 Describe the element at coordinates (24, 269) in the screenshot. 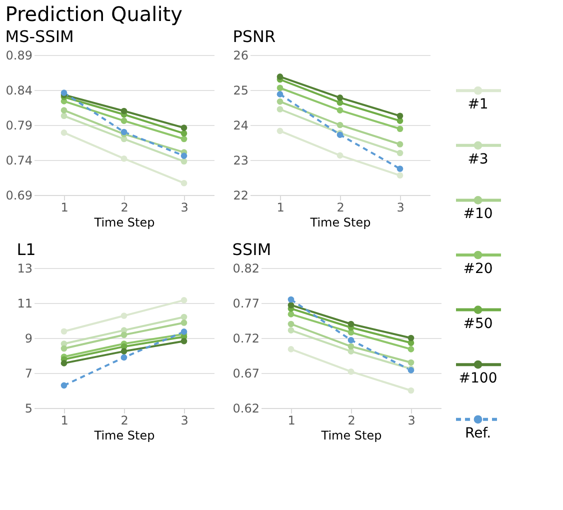

I see `y-tick-label: 13` at that location.